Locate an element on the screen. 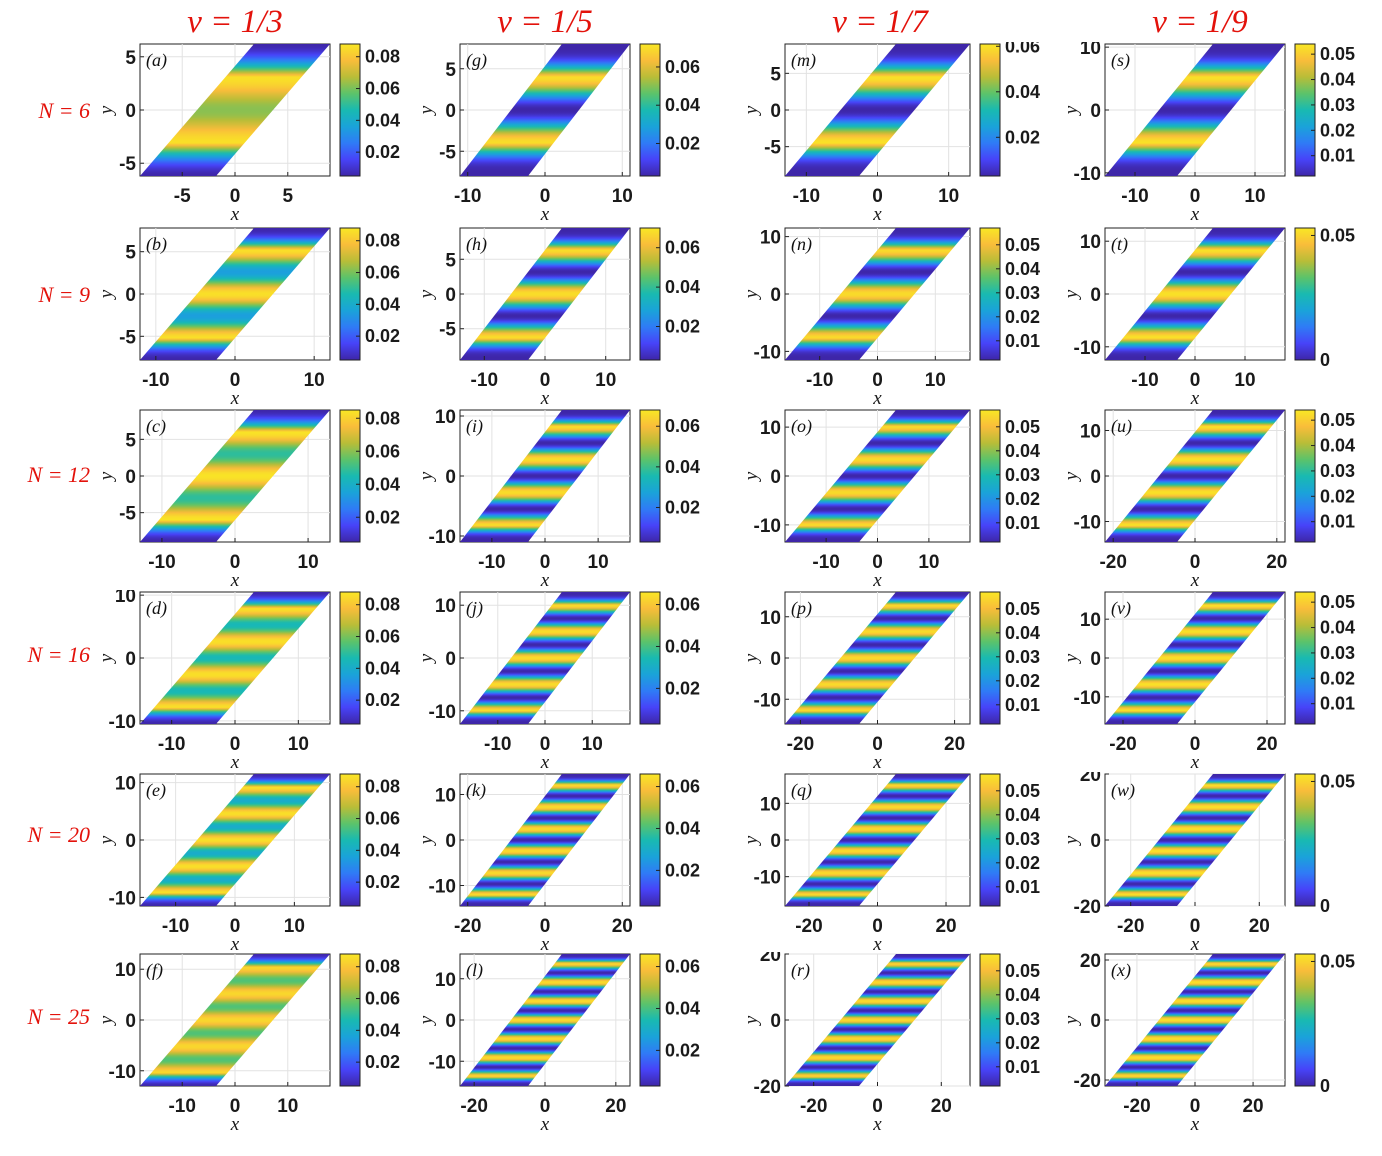  y-tick-label: -20 is located at coordinates (1087, 907).